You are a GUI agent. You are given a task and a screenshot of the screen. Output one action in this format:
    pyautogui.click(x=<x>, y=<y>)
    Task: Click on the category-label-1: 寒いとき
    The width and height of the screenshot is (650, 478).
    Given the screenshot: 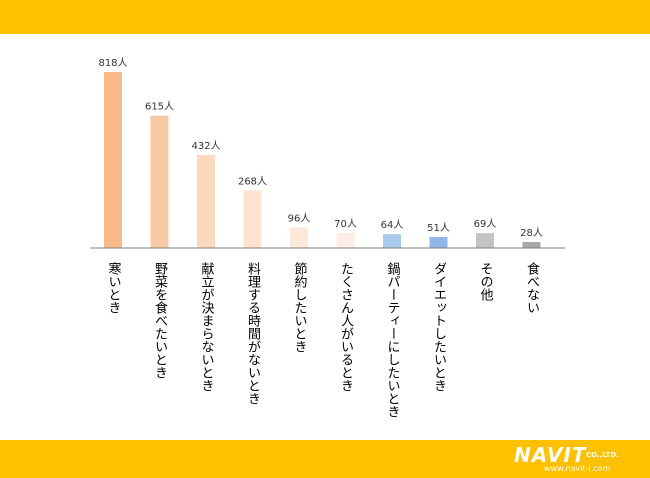 What is the action you would take?
    pyautogui.click(x=114, y=287)
    